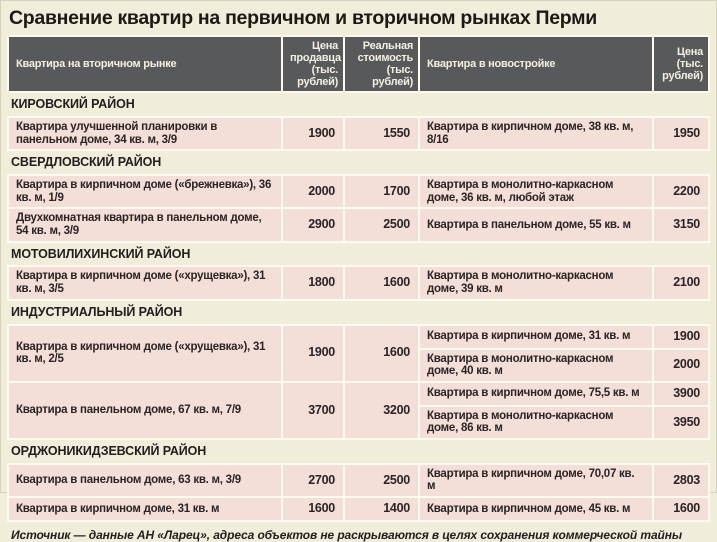  What do you see at coordinates (536, 480) in the screenshot?
I see `newbuild-flat-cell: Квартира в кирпичном доме, 70,07 кв. м` at bounding box center [536, 480].